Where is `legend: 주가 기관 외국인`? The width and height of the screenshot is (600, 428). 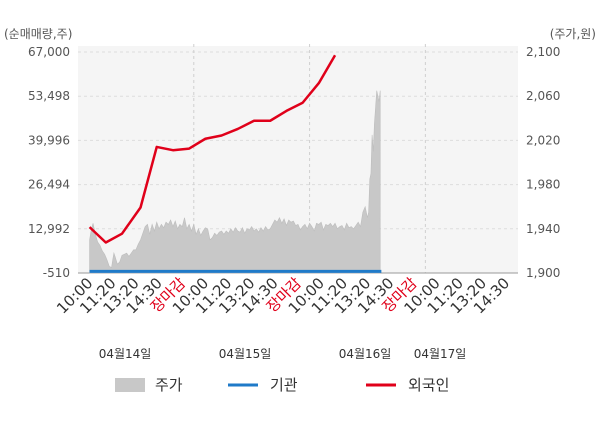
legend: 주가 기관 외국인 is located at coordinates (282, 385).